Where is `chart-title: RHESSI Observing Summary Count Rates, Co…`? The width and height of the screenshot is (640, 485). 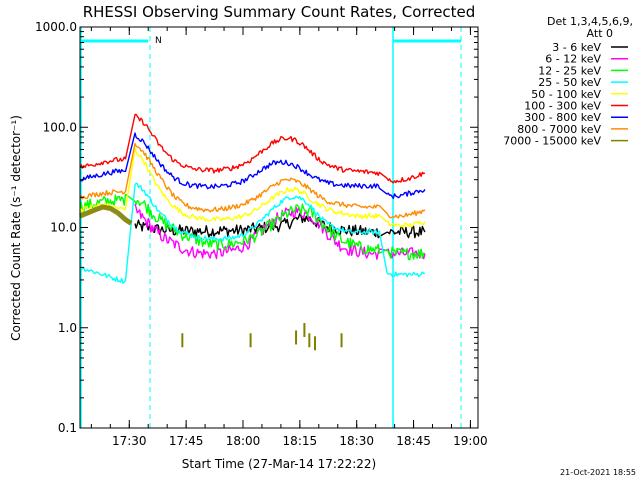
chart-title: RHESSI Observing Summary Count Rates, Co… is located at coordinates (279, 12).